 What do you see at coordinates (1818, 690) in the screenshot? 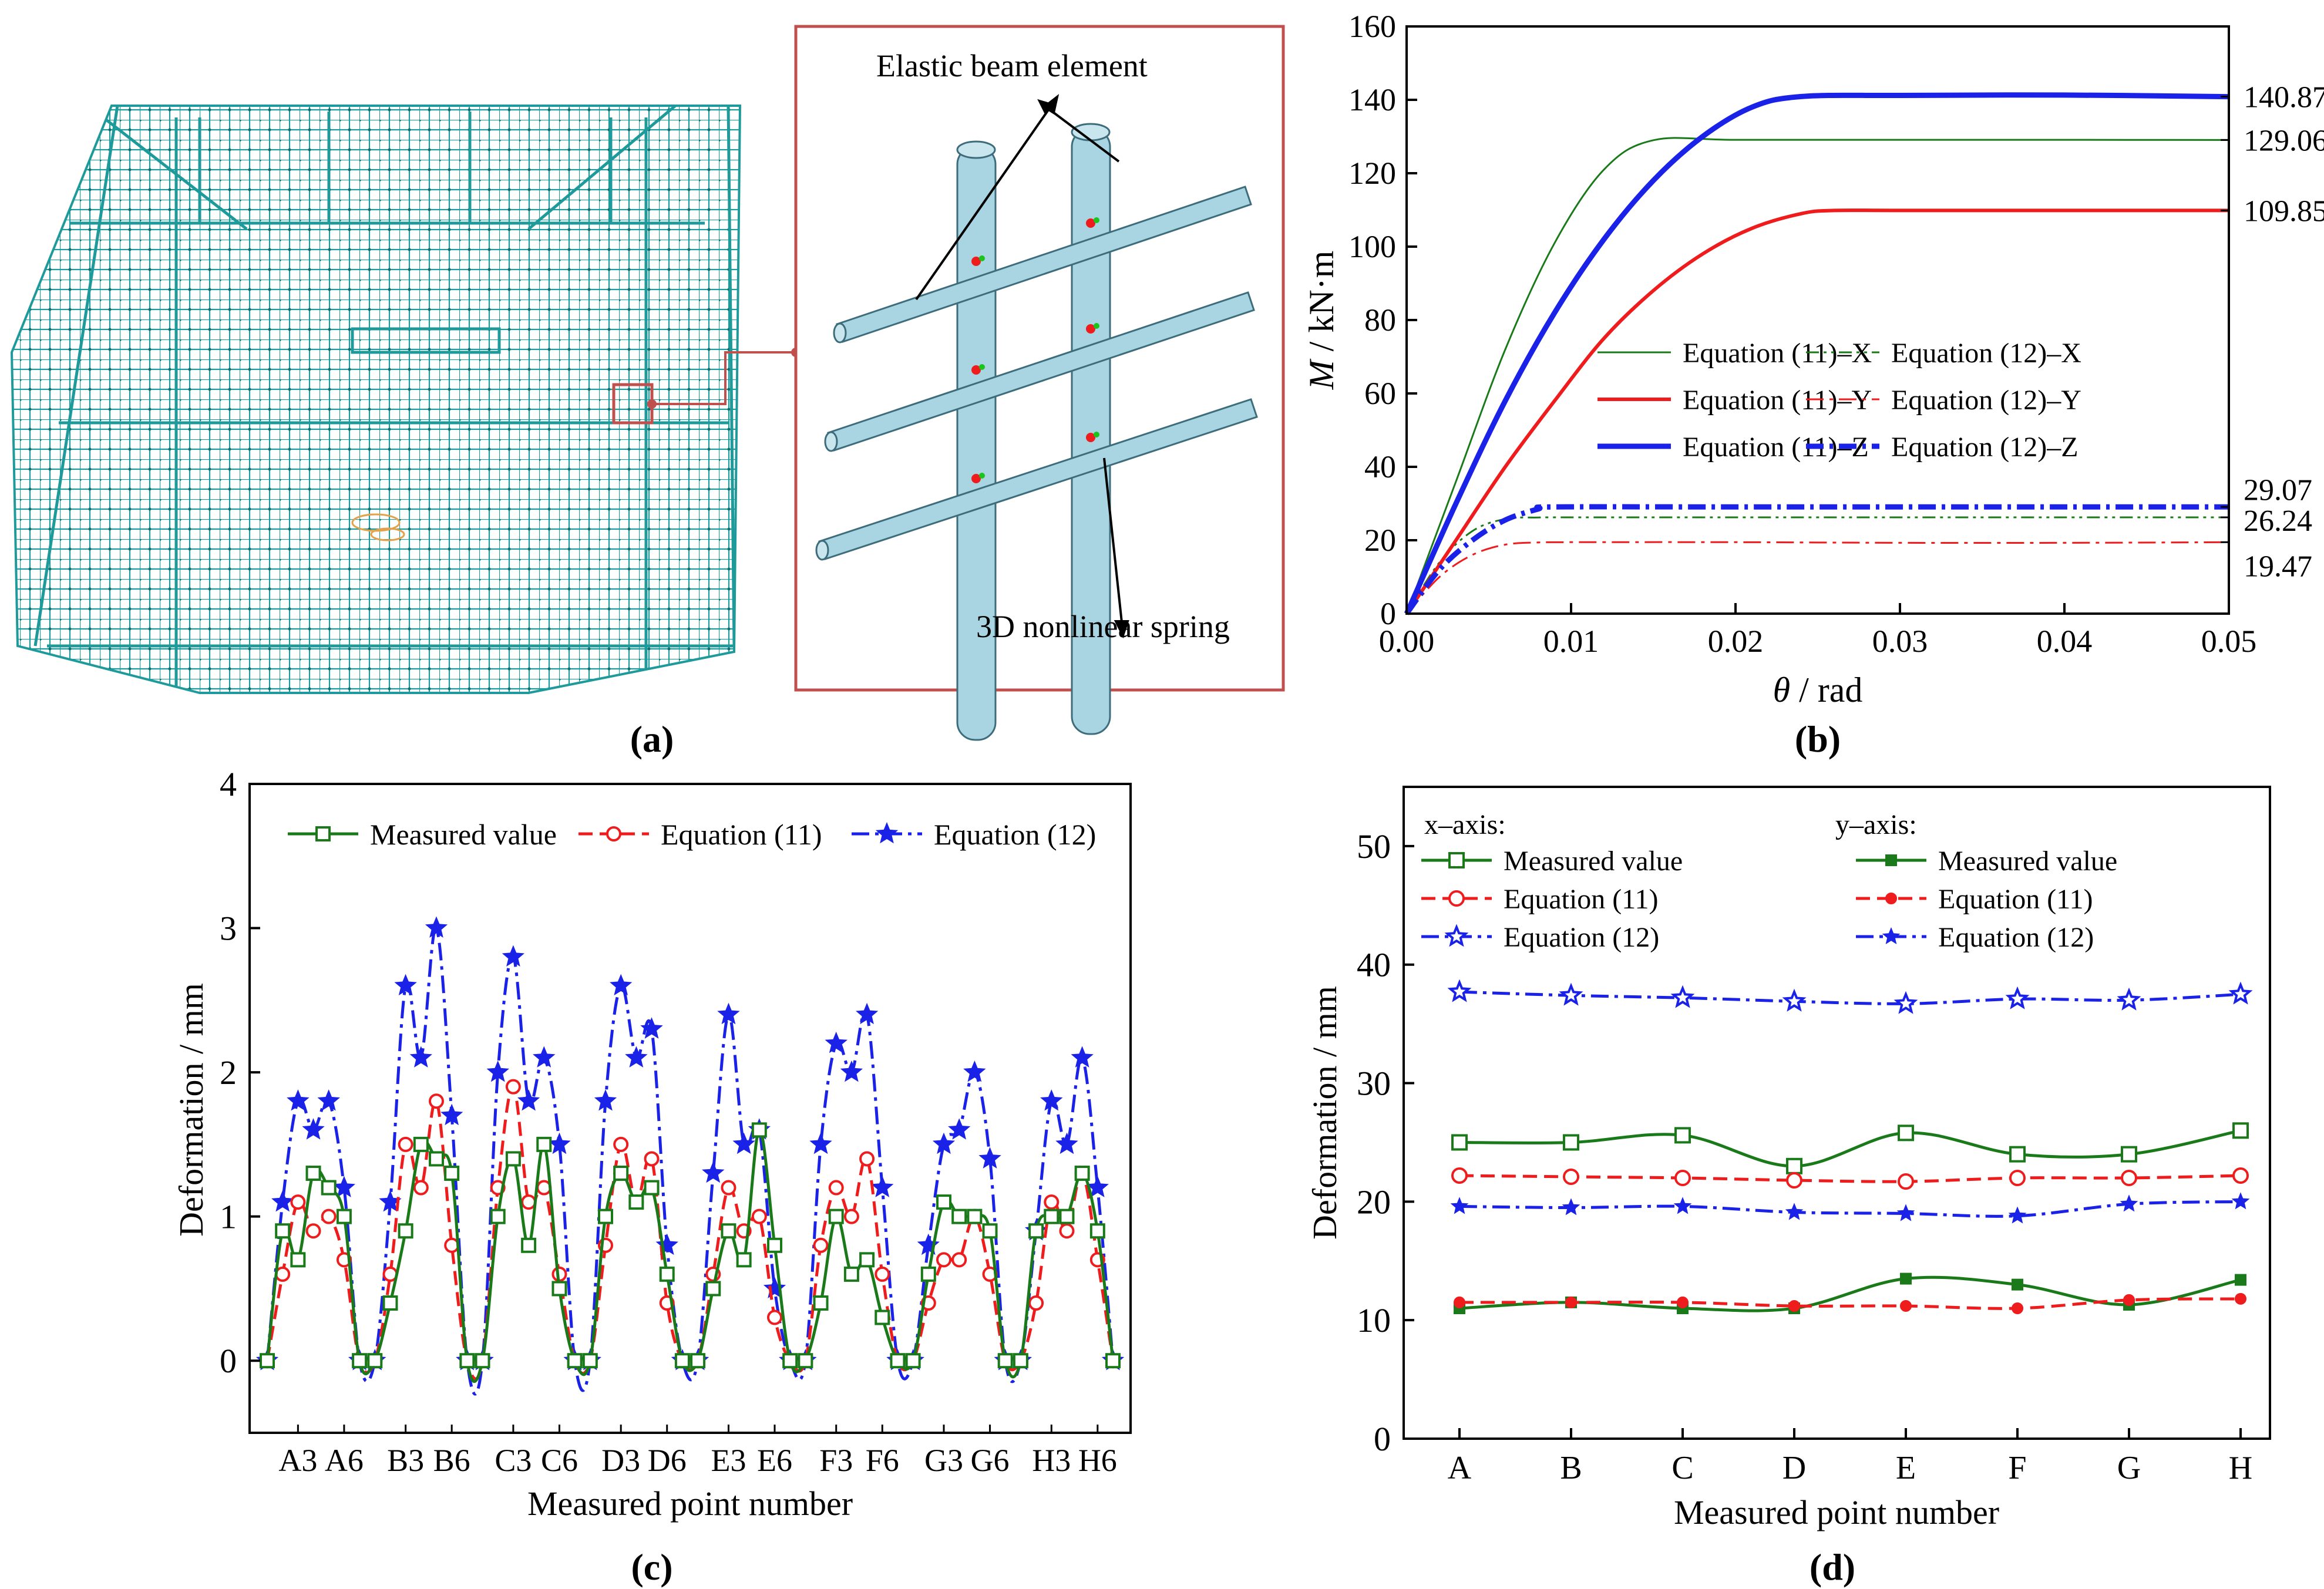
I see `panel-b-xlabel: θ / rad` at bounding box center [1818, 690].